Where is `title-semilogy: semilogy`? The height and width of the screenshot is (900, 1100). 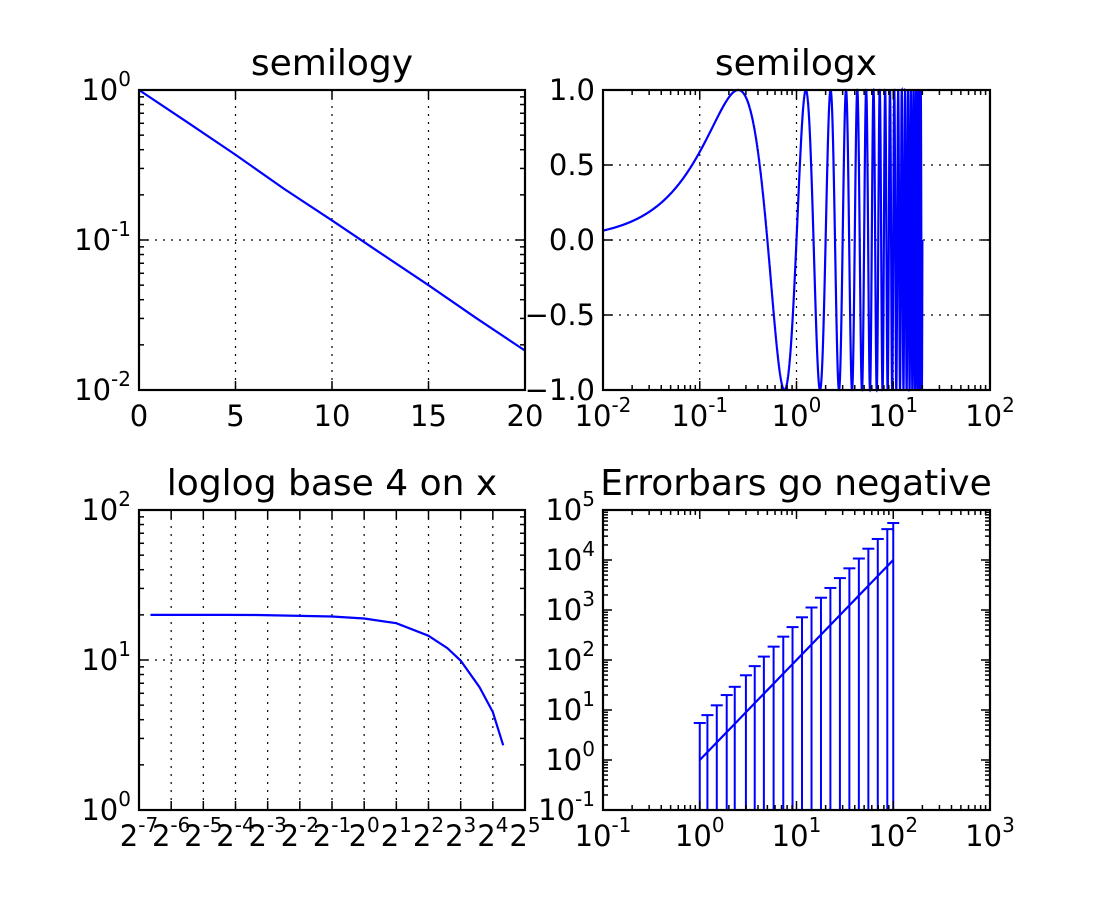 title-semilogy: semilogy is located at coordinates (332, 63).